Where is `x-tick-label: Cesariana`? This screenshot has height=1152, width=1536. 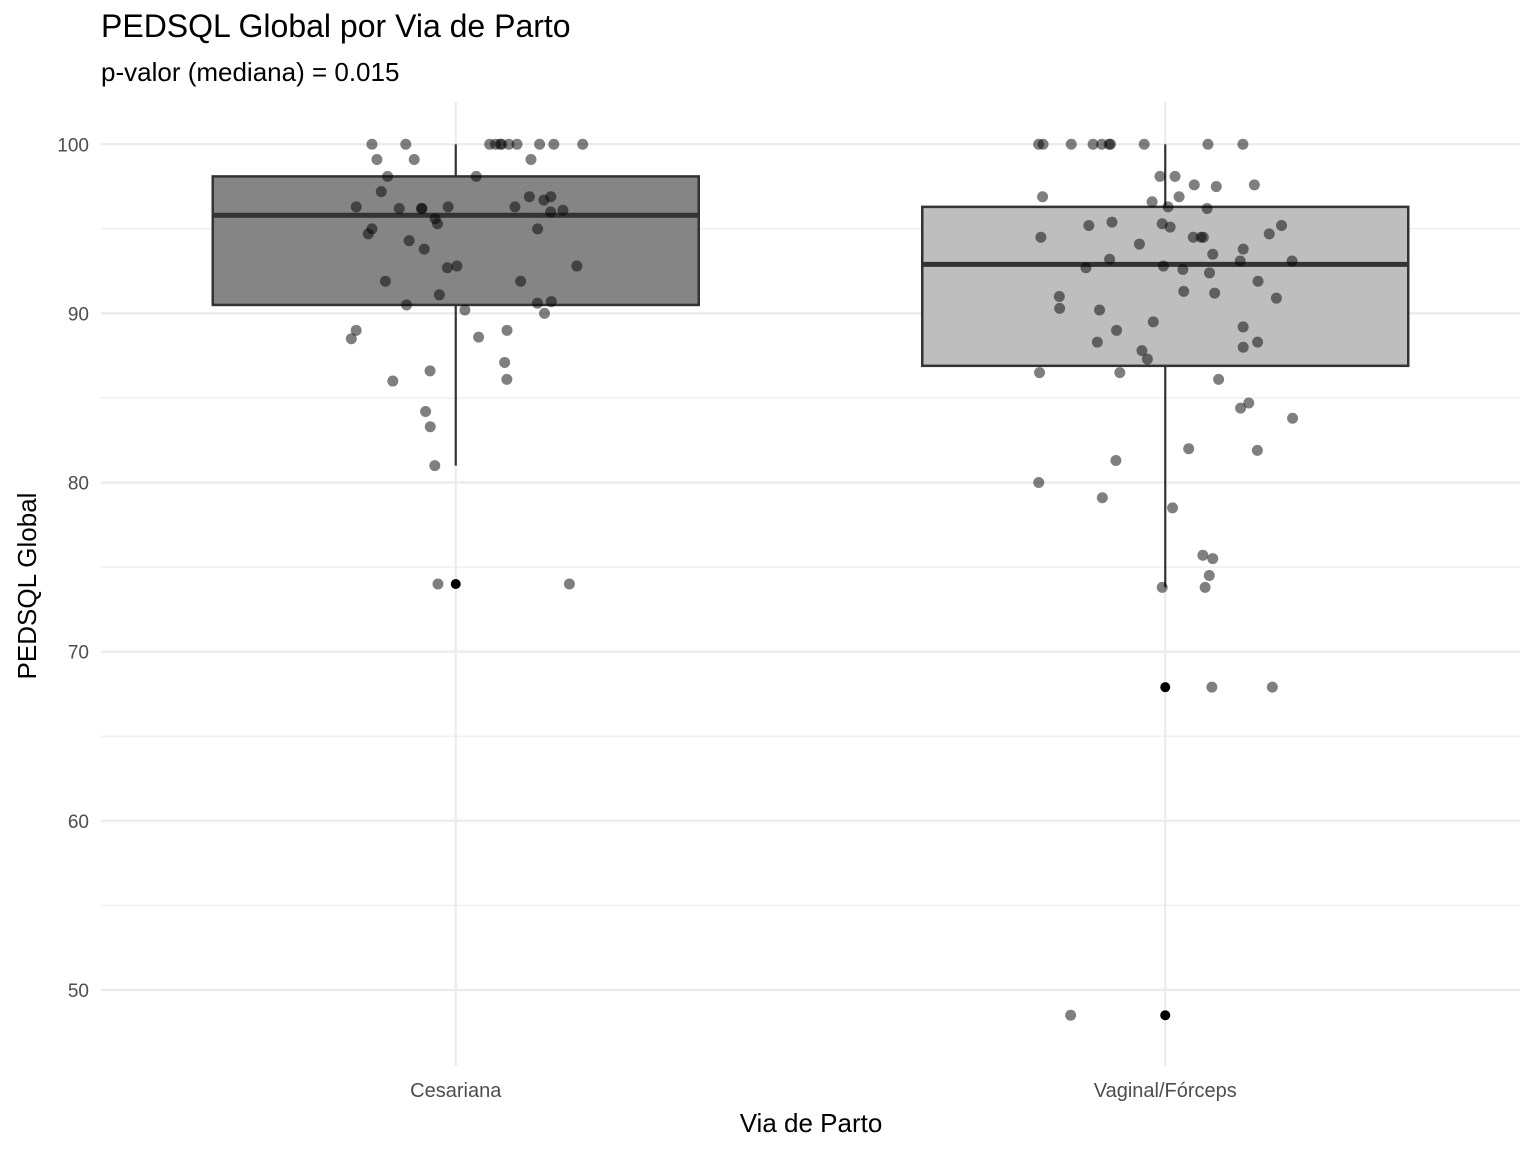 x-tick-label: Cesariana is located at coordinates (456, 1091).